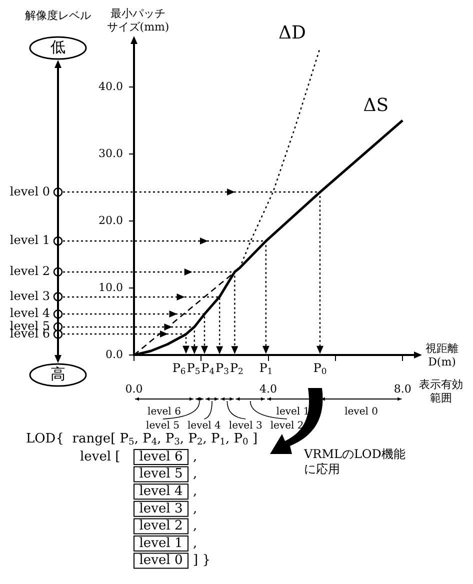 This screenshot has width=473, height=584. What do you see at coordinates (138, 20) in the screenshot?
I see `y-axis-title: 最小パッチサイズ(mm)` at bounding box center [138, 20].